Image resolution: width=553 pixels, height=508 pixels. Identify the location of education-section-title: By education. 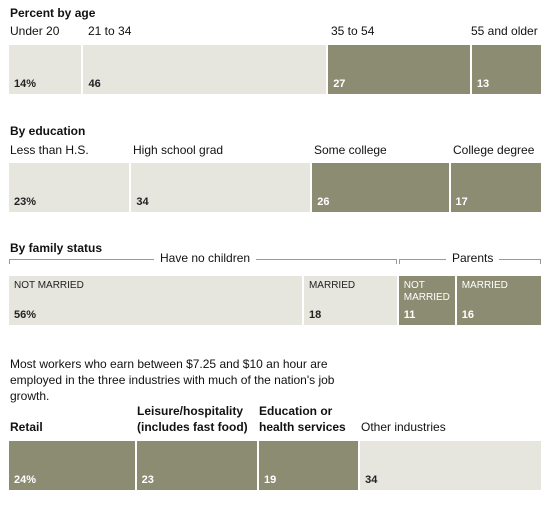
(48, 131).